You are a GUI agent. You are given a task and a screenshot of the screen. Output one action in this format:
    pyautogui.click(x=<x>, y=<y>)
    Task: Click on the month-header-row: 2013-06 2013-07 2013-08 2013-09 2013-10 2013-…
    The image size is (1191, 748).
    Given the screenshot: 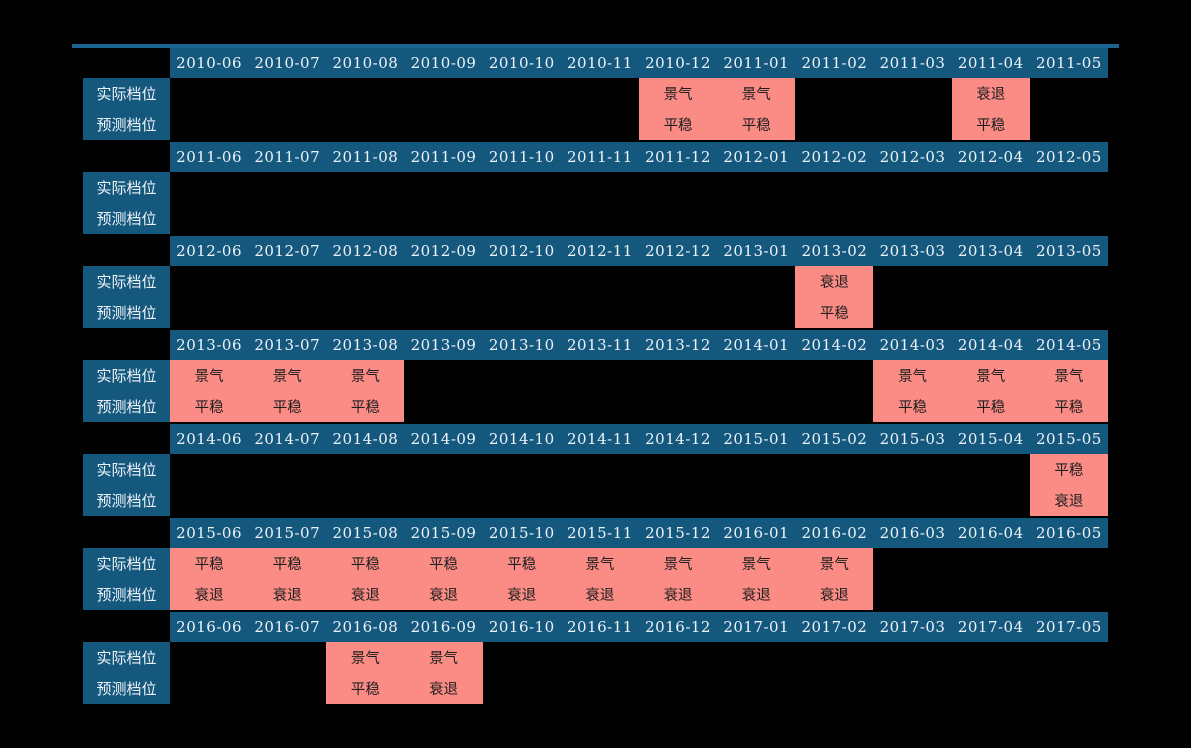 What is the action you would take?
    pyautogui.click(x=595, y=345)
    